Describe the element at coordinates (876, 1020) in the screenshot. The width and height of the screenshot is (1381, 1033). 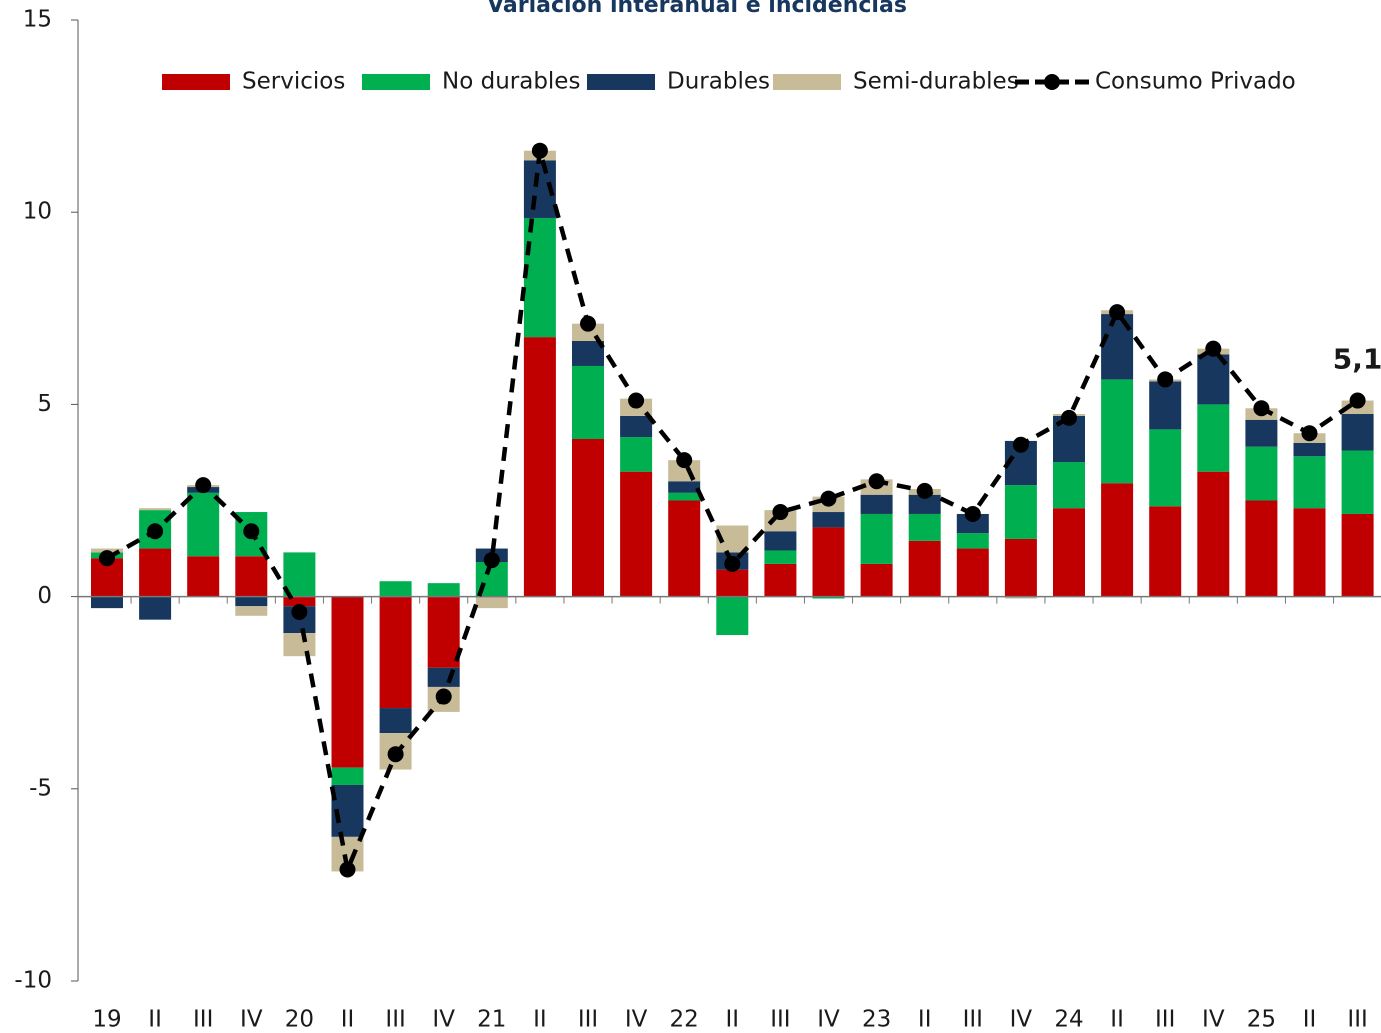
I see `x-tick-label: 23` at that location.